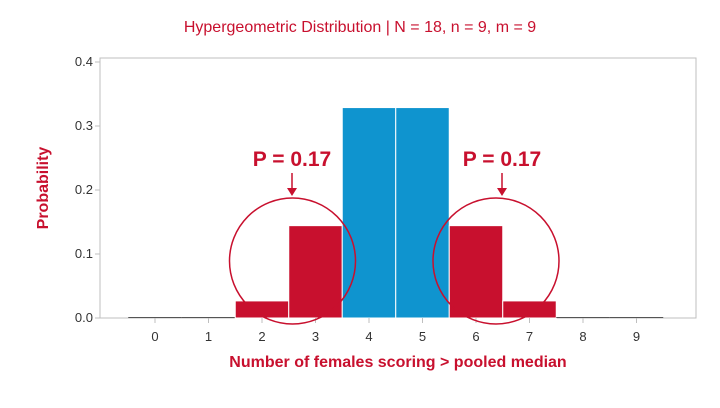 The height and width of the screenshot is (408, 720). What do you see at coordinates (529, 336) in the screenshot?
I see `x-tick-label: 7` at bounding box center [529, 336].